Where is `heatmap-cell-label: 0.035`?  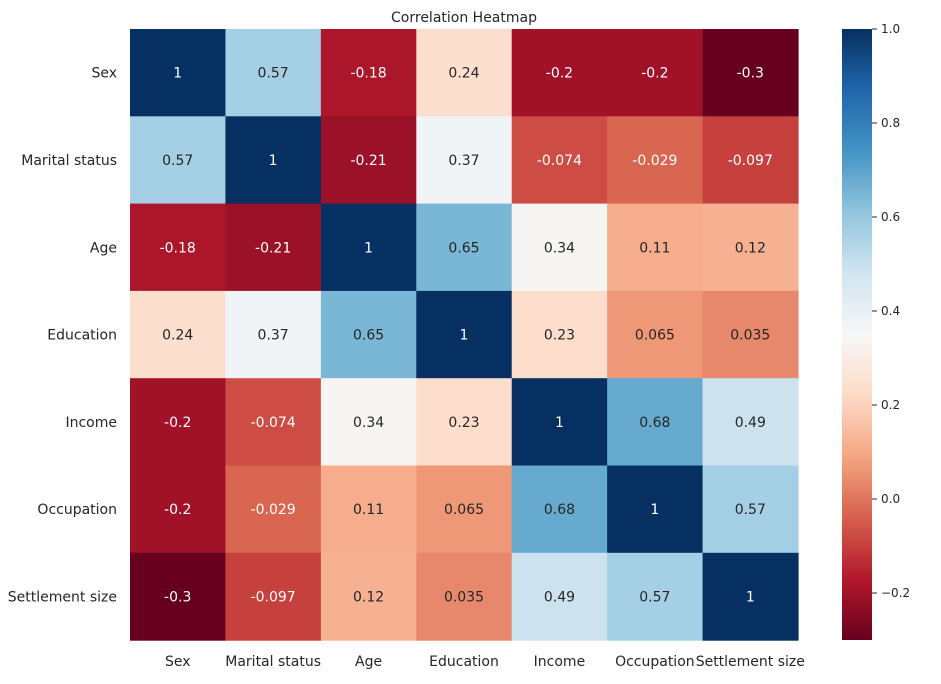 heatmap-cell-label: 0.035 is located at coordinates (750, 336).